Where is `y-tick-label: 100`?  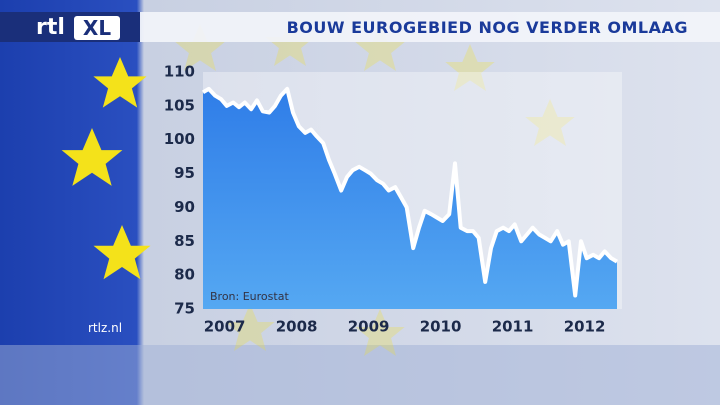 y-tick-label: 100 is located at coordinates (179, 139).